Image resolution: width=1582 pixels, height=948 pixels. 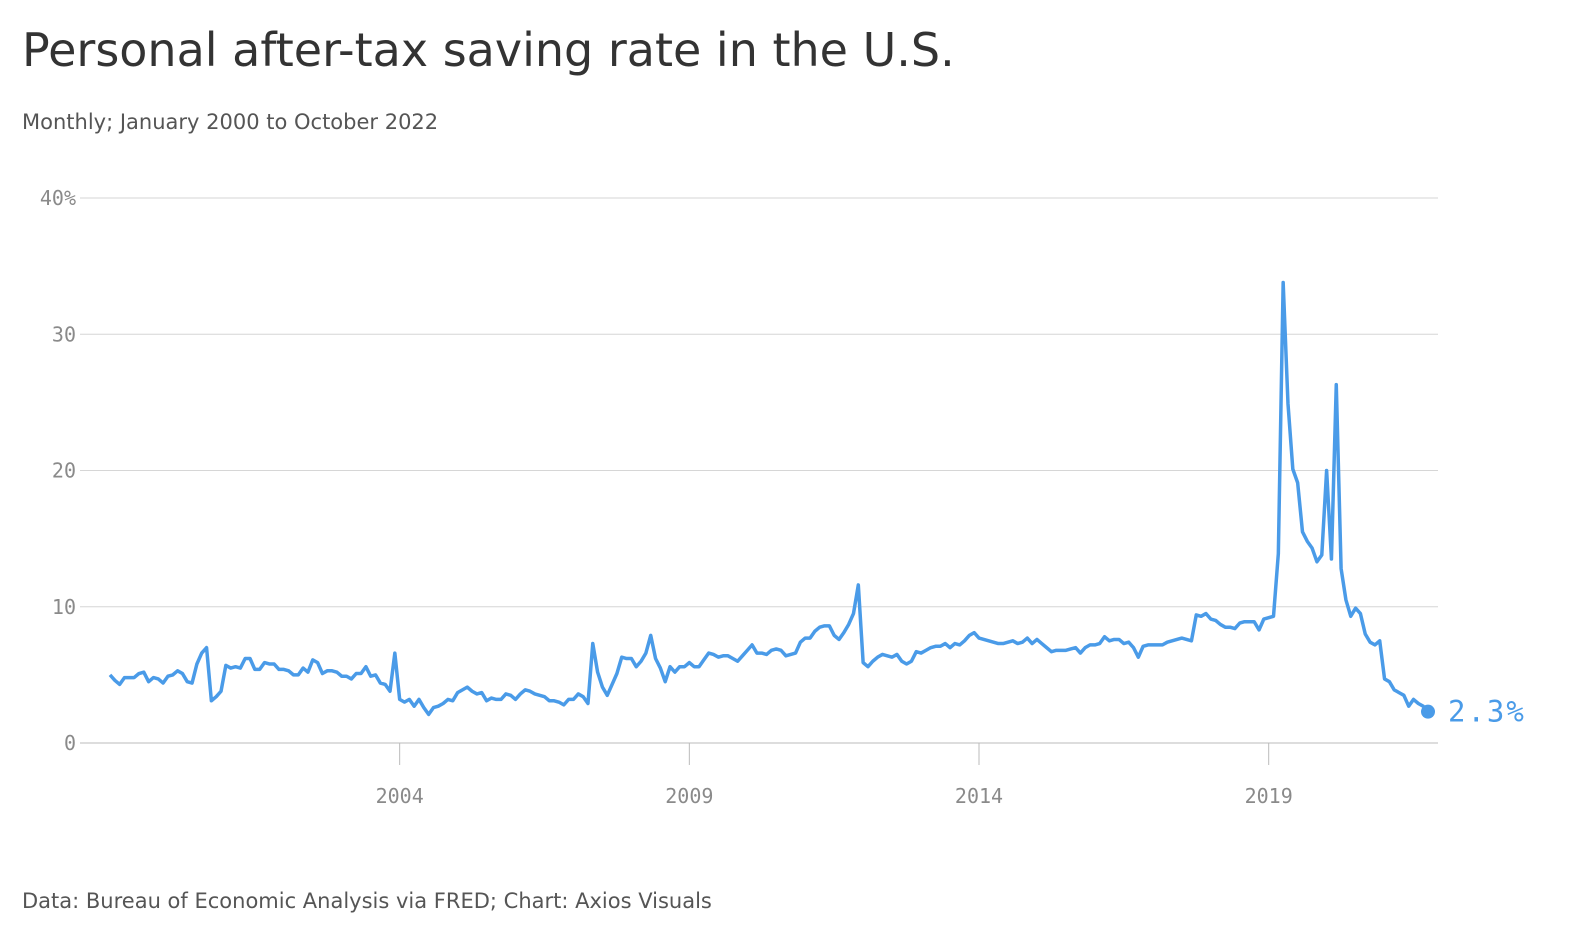 I want to click on y-tick-label: 30, so click(x=64, y=334).